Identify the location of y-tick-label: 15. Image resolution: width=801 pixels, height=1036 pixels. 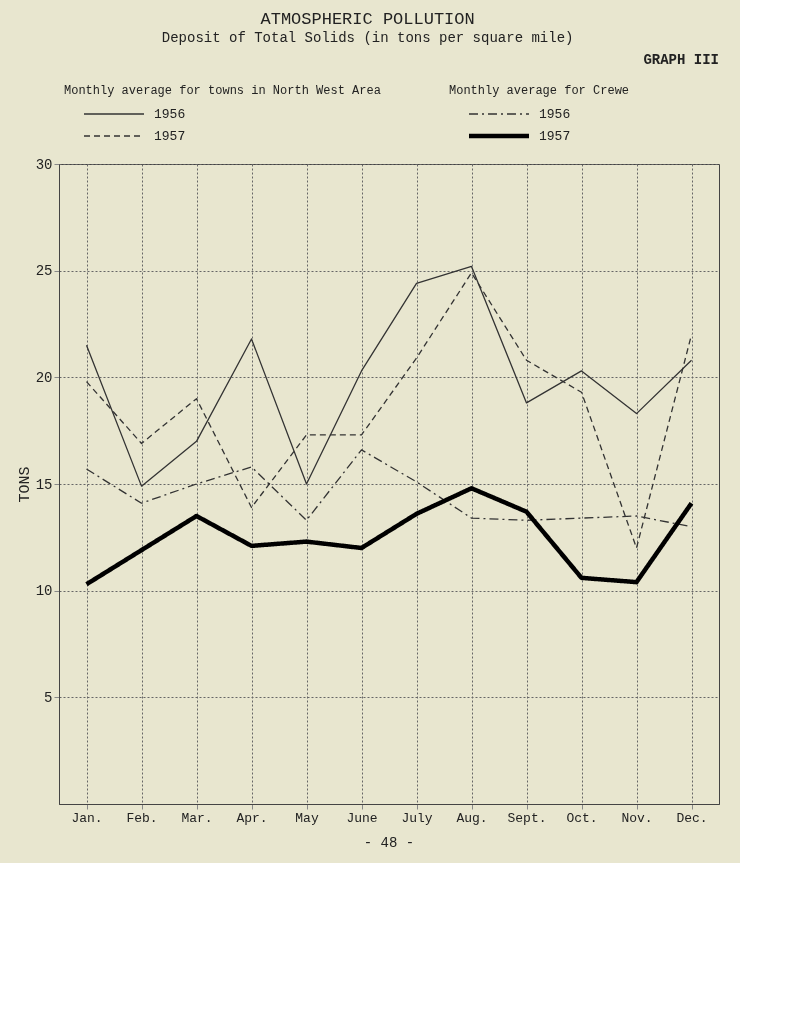
(44, 484).